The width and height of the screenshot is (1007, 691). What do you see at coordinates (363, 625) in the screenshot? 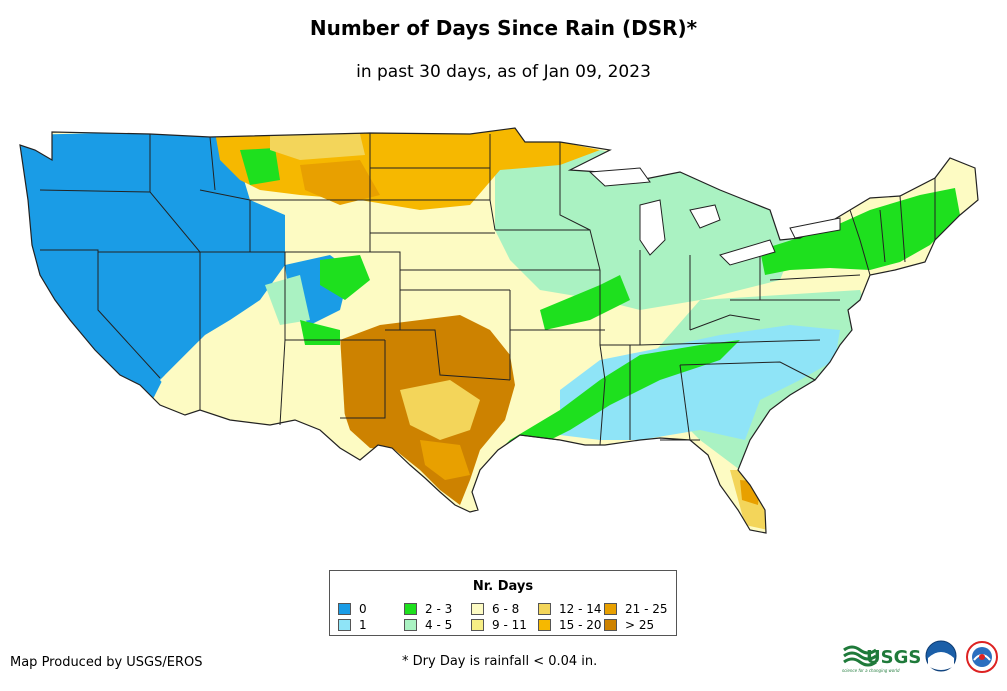
I see `legend-label: 1` at bounding box center [363, 625].